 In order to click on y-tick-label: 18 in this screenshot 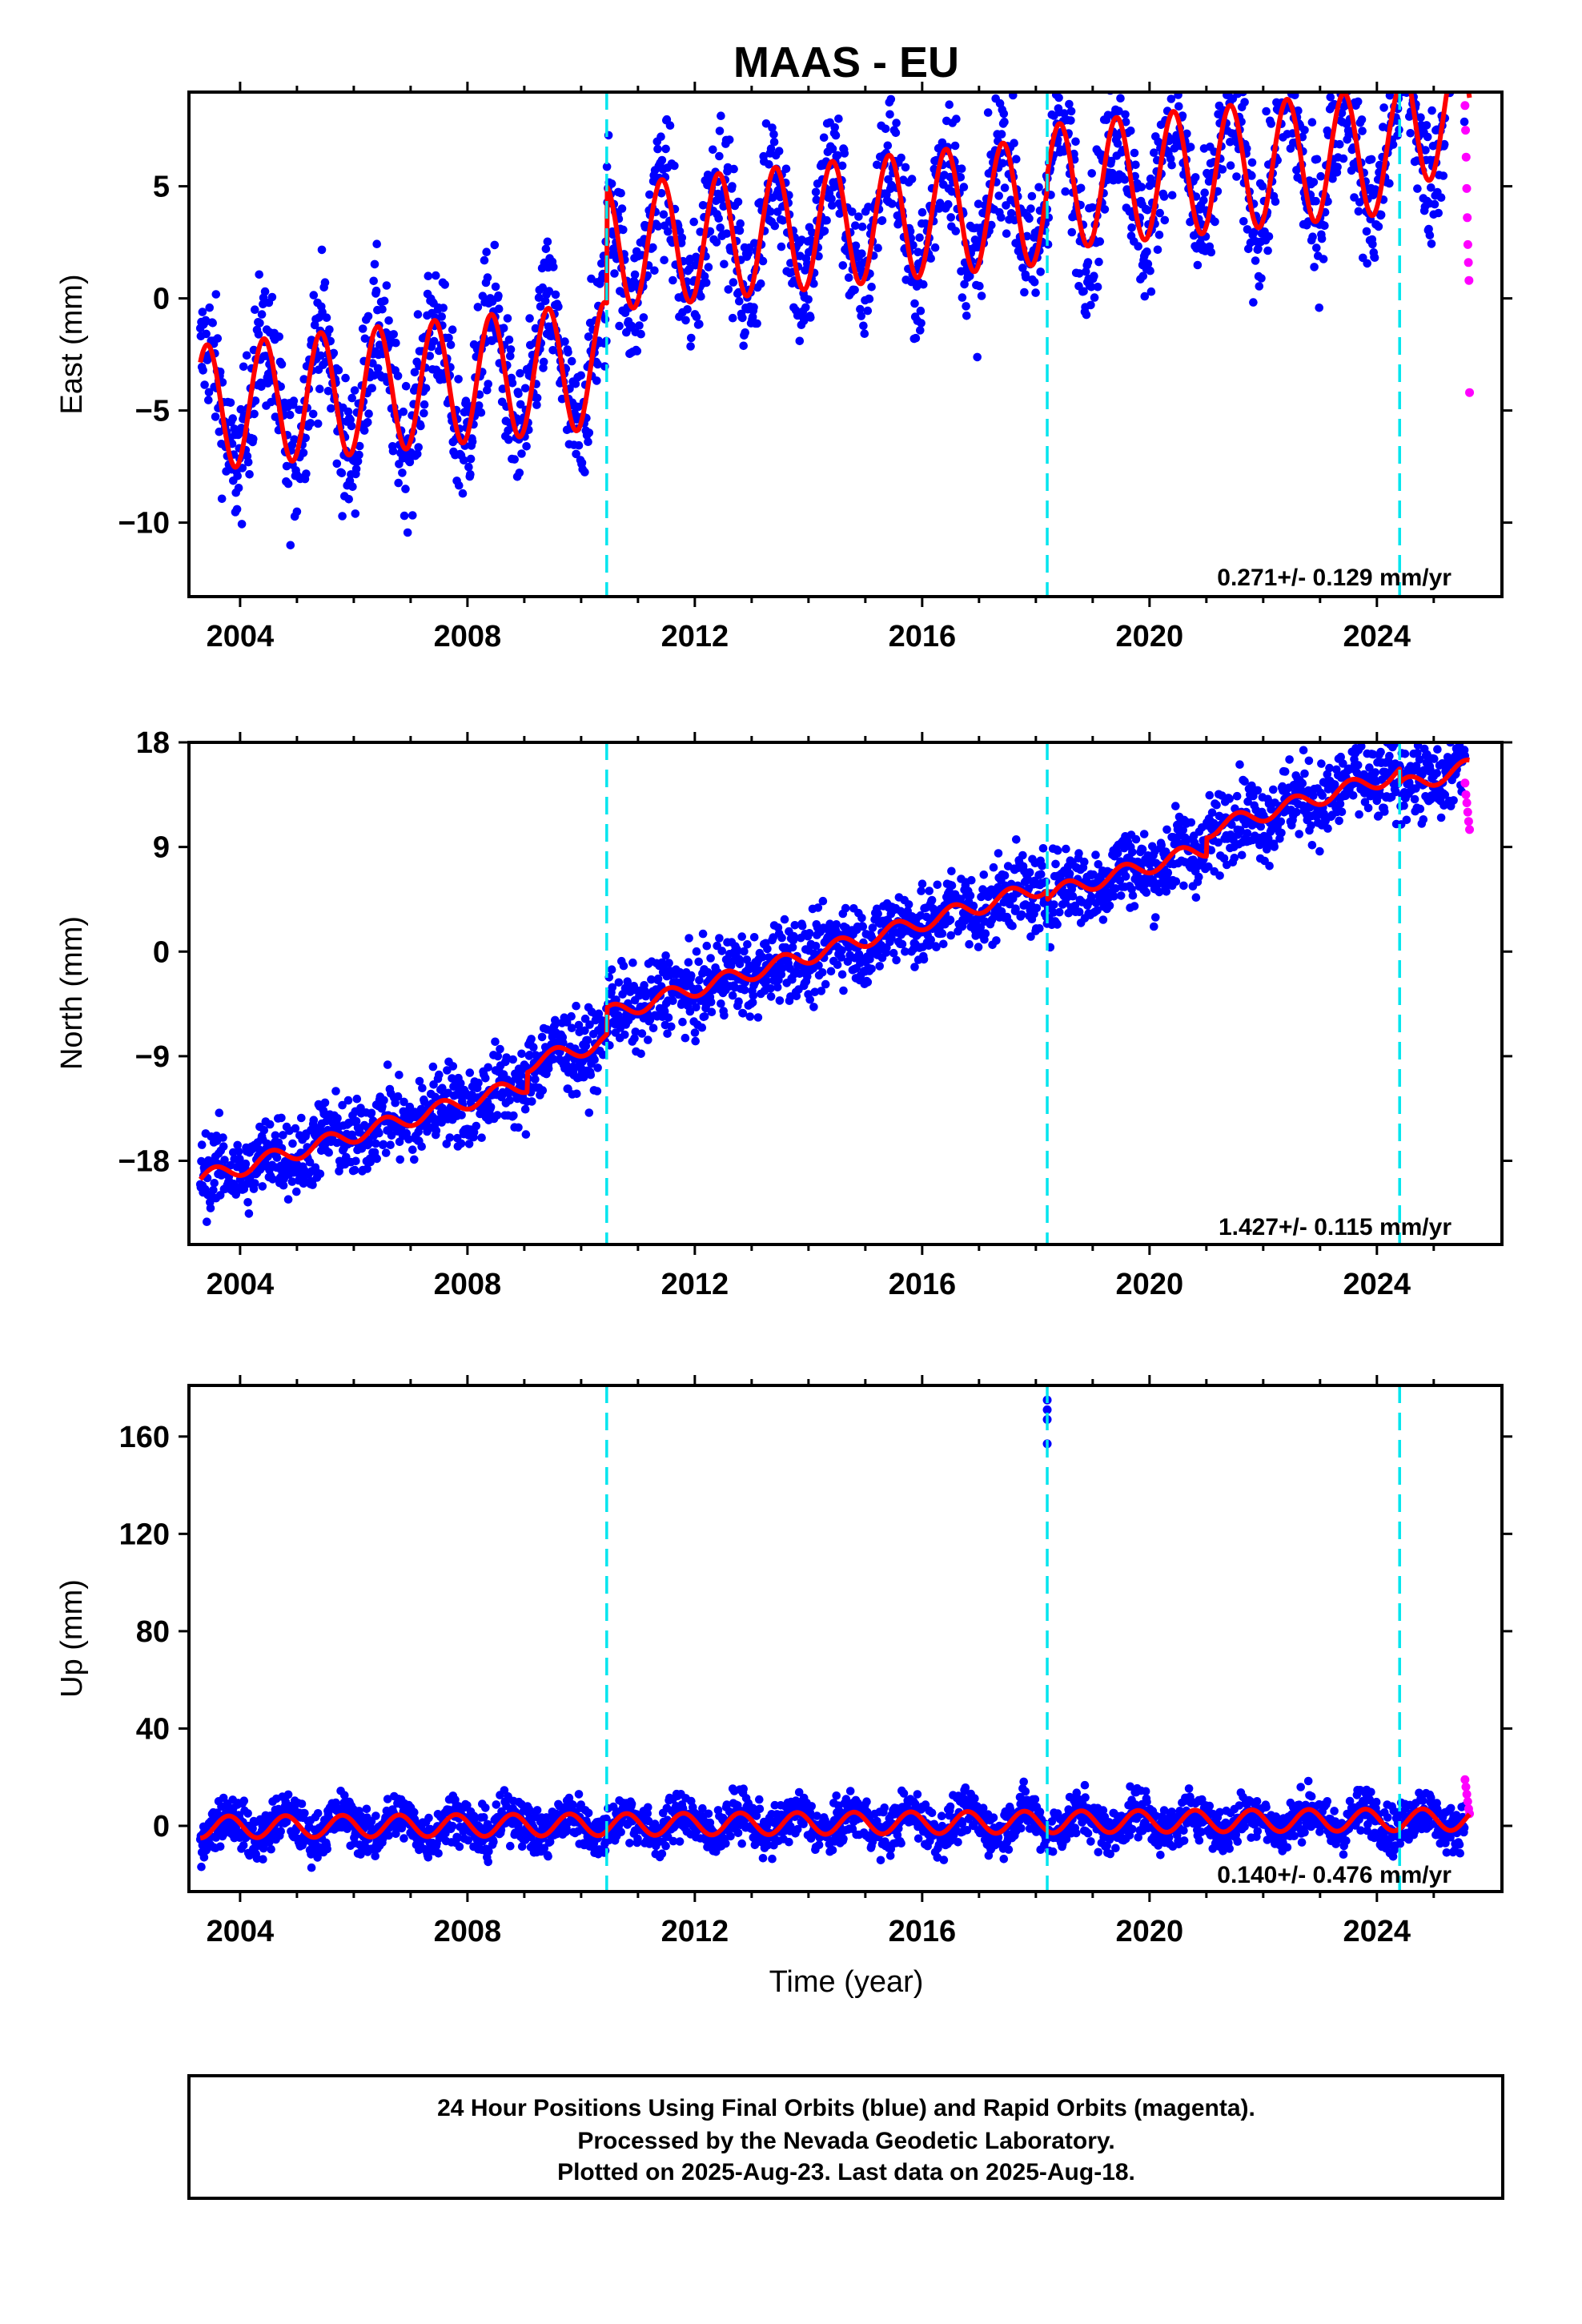, I will do `click(153, 743)`.